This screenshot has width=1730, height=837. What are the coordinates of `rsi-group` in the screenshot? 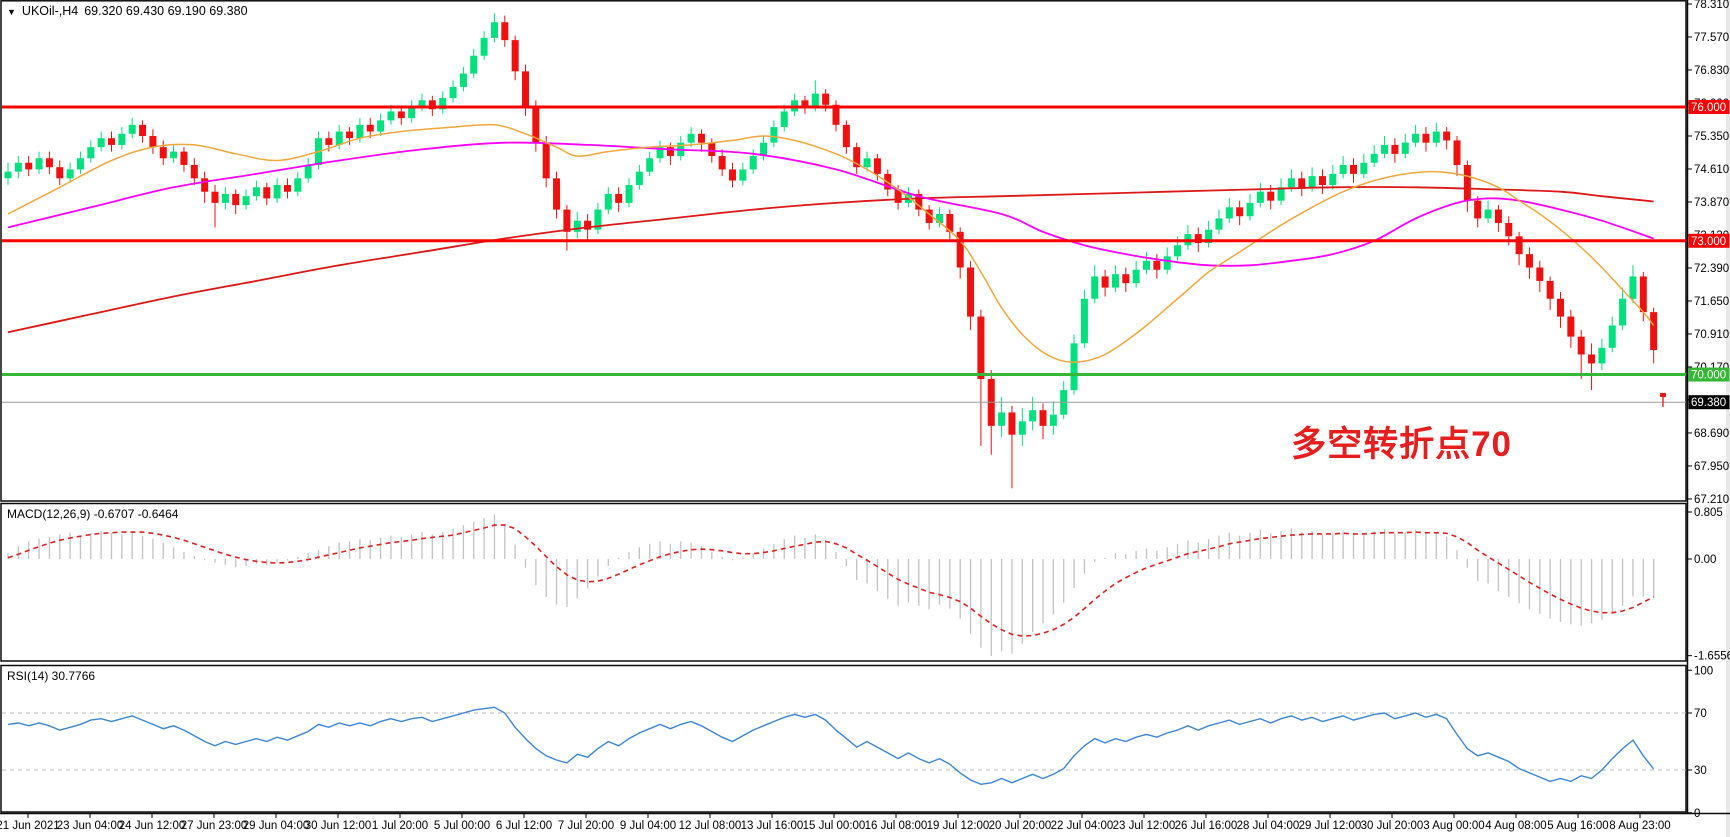 It's located at (844, 746).